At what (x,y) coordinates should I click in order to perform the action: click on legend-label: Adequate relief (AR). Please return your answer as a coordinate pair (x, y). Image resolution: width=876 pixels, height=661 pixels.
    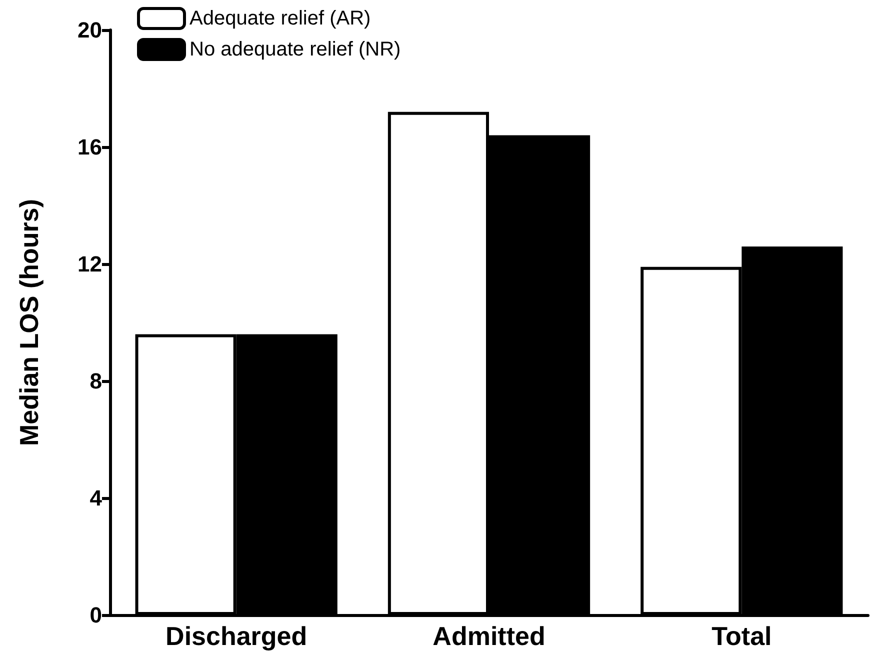
    Looking at the image, I should click on (280, 19).